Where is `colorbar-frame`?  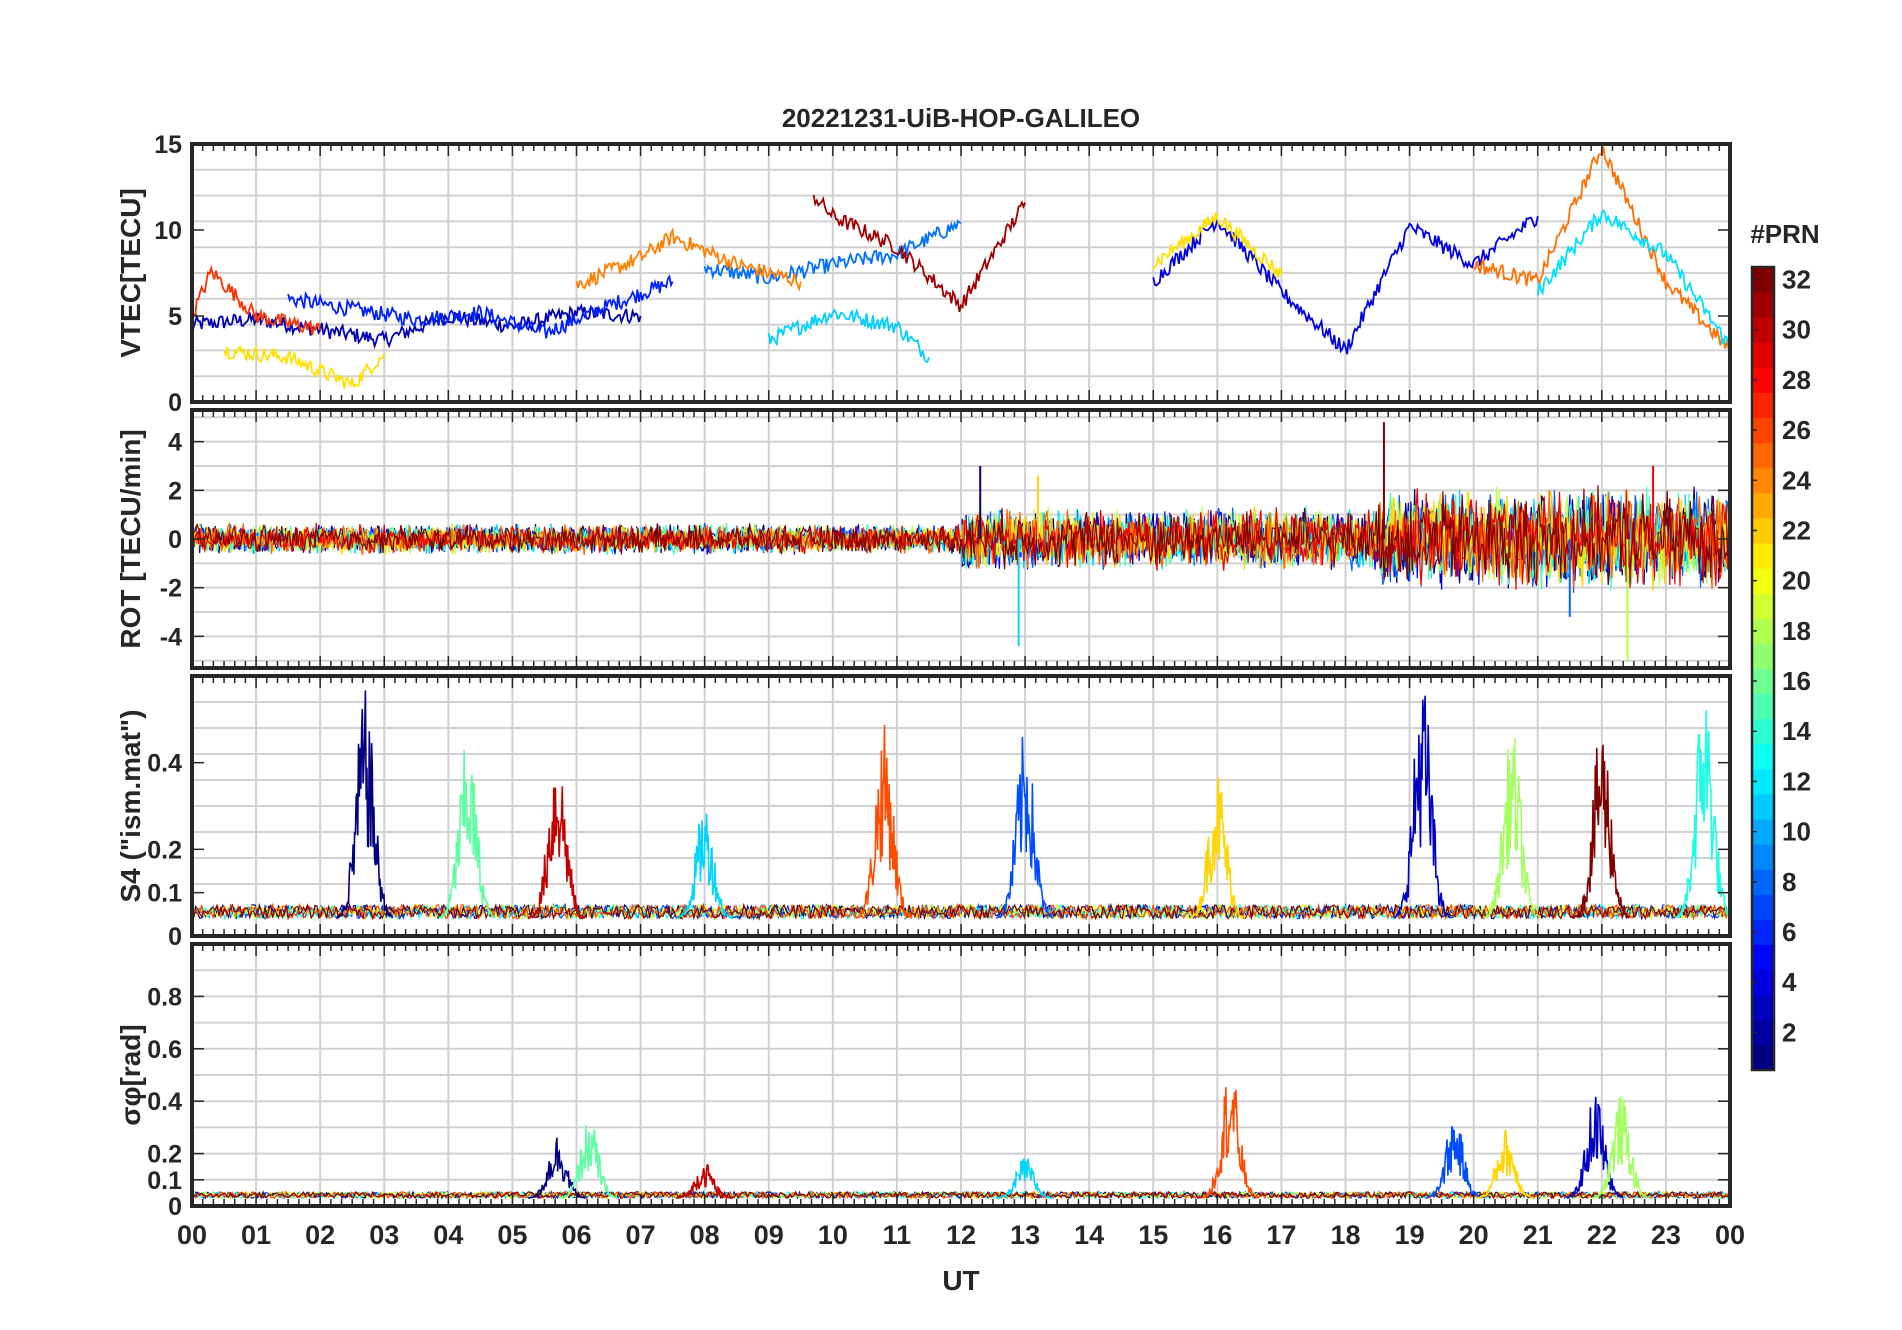 colorbar-frame is located at coordinates (1763, 668).